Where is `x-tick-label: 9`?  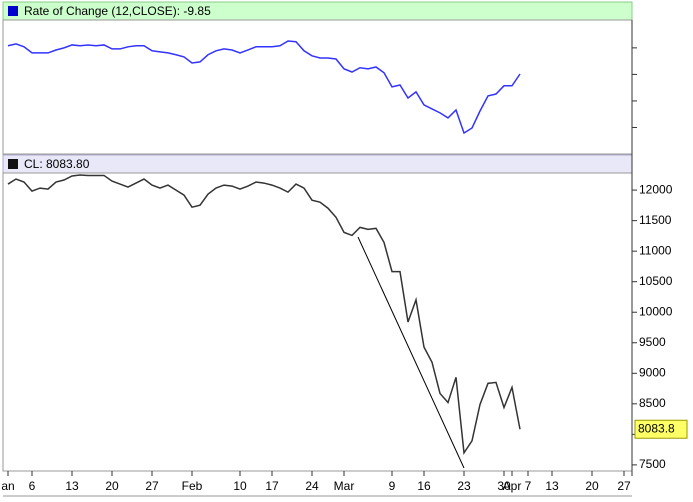
x-tick-label: 9 is located at coordinates (392, 486).